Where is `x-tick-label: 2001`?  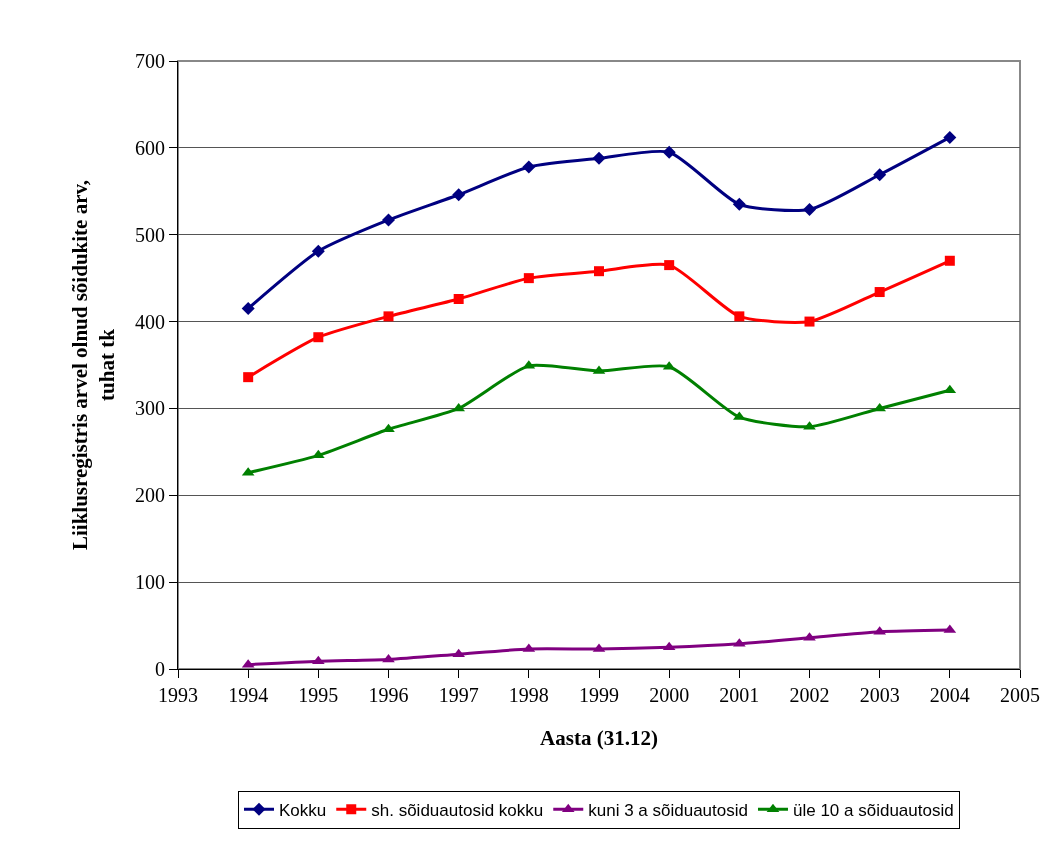 x-tick-label: 2001 is located at coordinates (739, 695).